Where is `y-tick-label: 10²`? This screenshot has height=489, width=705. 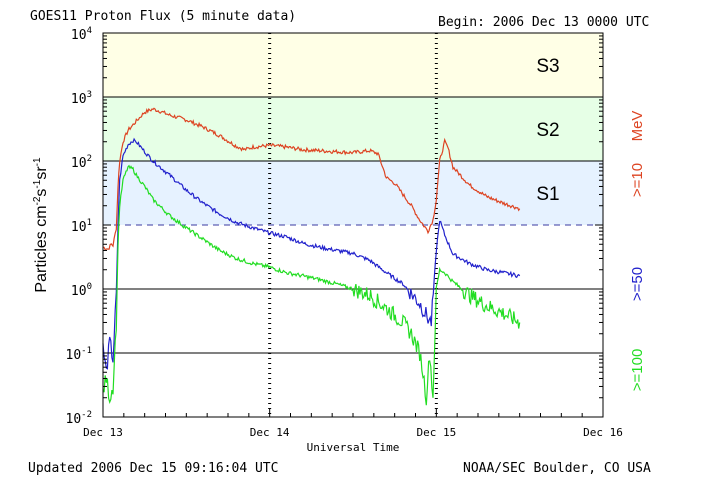 y-tick-label: 10² is located at coordinates (81, 162).